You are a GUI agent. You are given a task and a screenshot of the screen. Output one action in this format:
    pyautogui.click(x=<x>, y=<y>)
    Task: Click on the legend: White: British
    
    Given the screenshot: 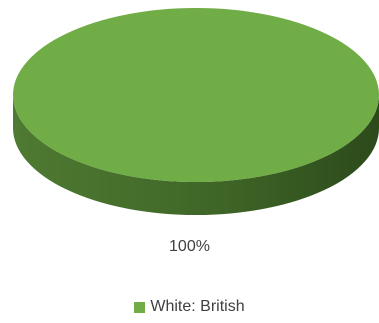 What is the action you would take?
    pyautogui.click(x=189, y=307)
    